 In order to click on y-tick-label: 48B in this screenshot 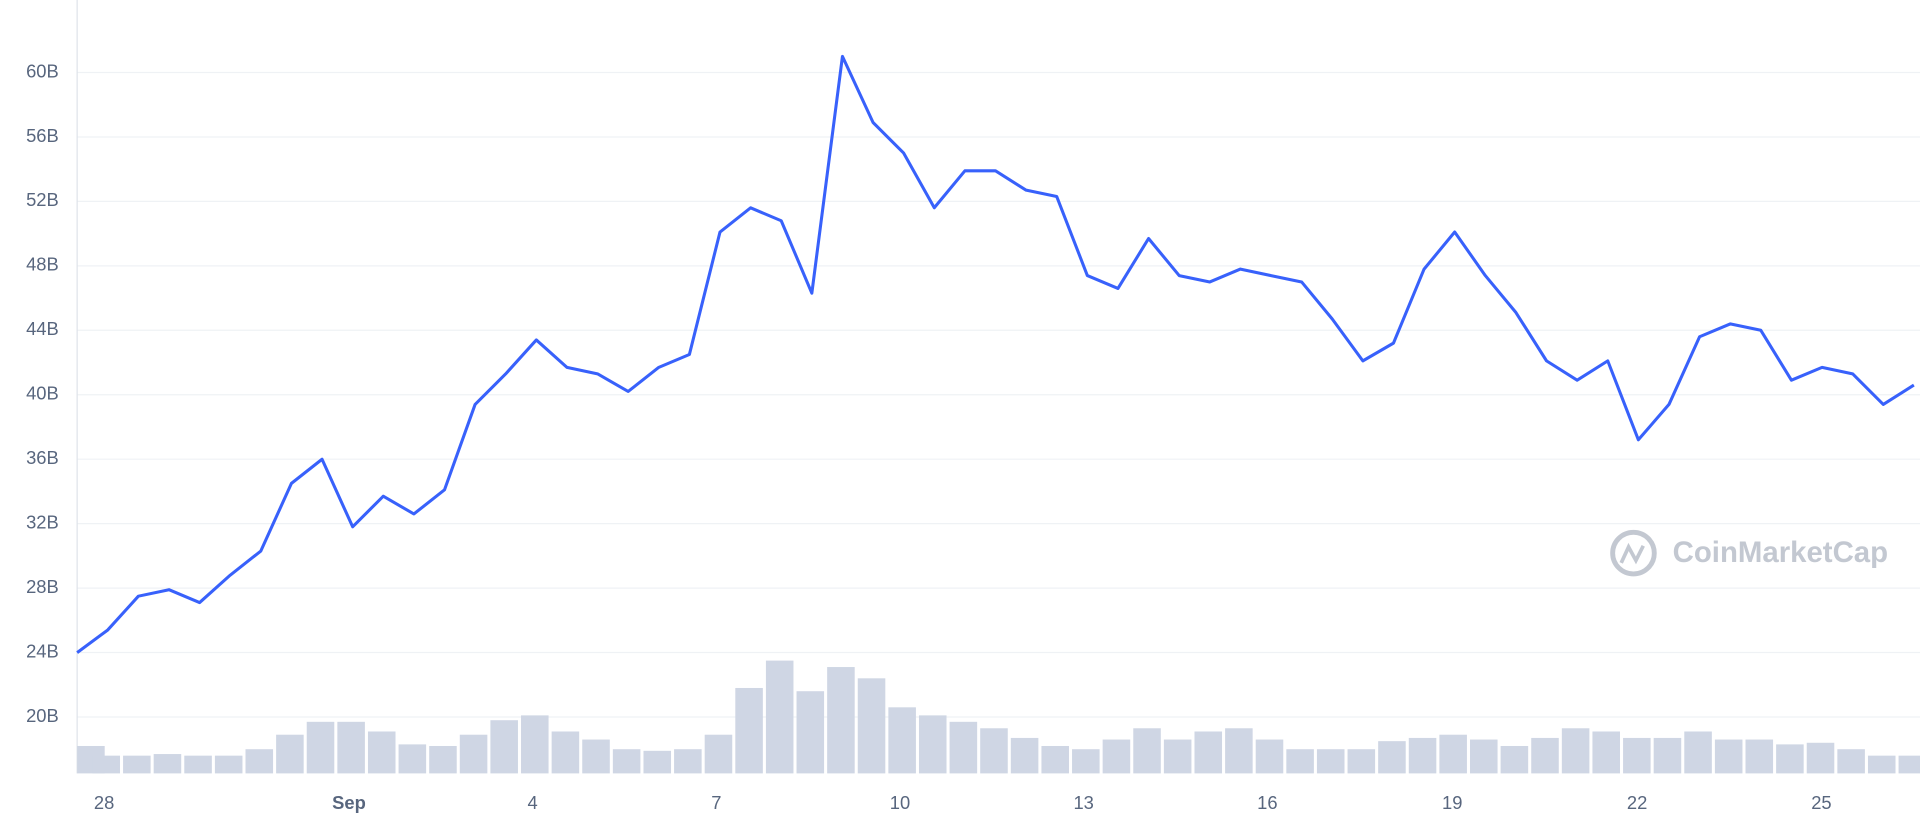, I will do `click(42, 264)`.